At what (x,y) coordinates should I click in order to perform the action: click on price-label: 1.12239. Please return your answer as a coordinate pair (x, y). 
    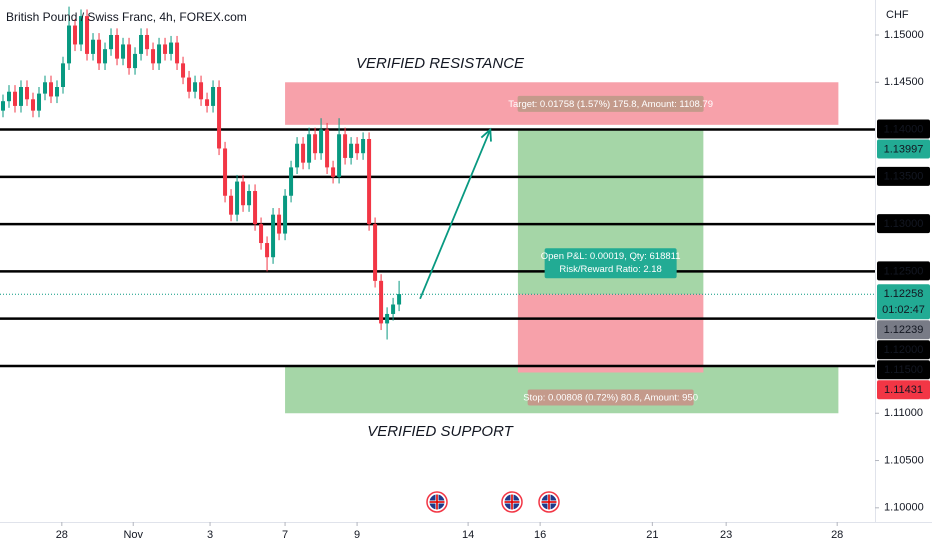
    Looking at the image, I should click on (904, 330).